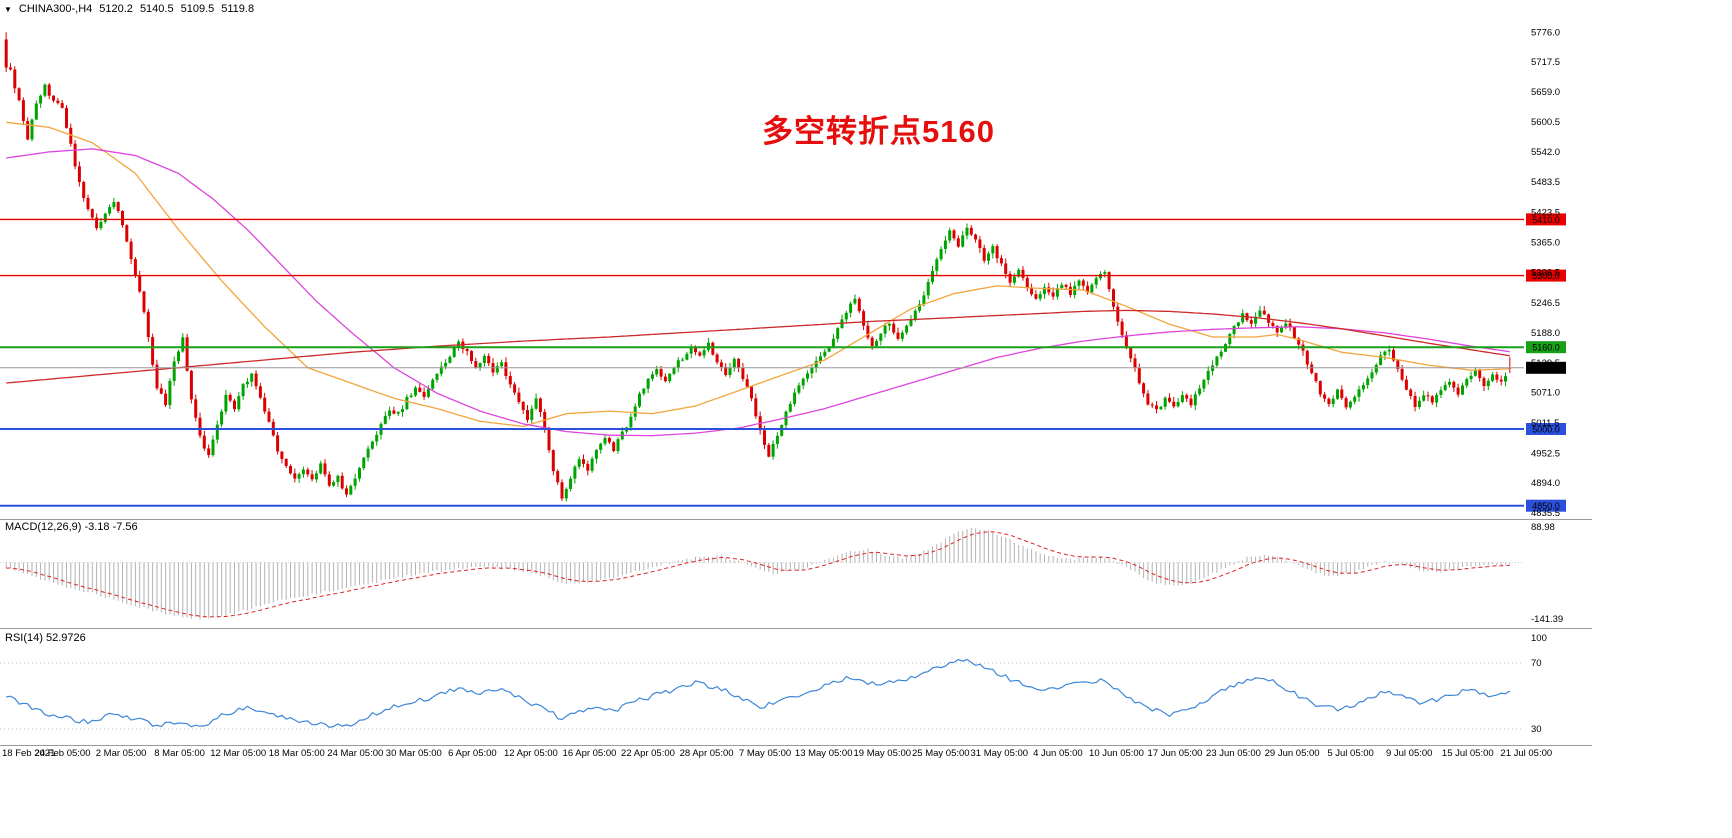 This screenshot has height=838, width=1732. I want to click on price-axis-label: 4835.5, so click(1545, 513).